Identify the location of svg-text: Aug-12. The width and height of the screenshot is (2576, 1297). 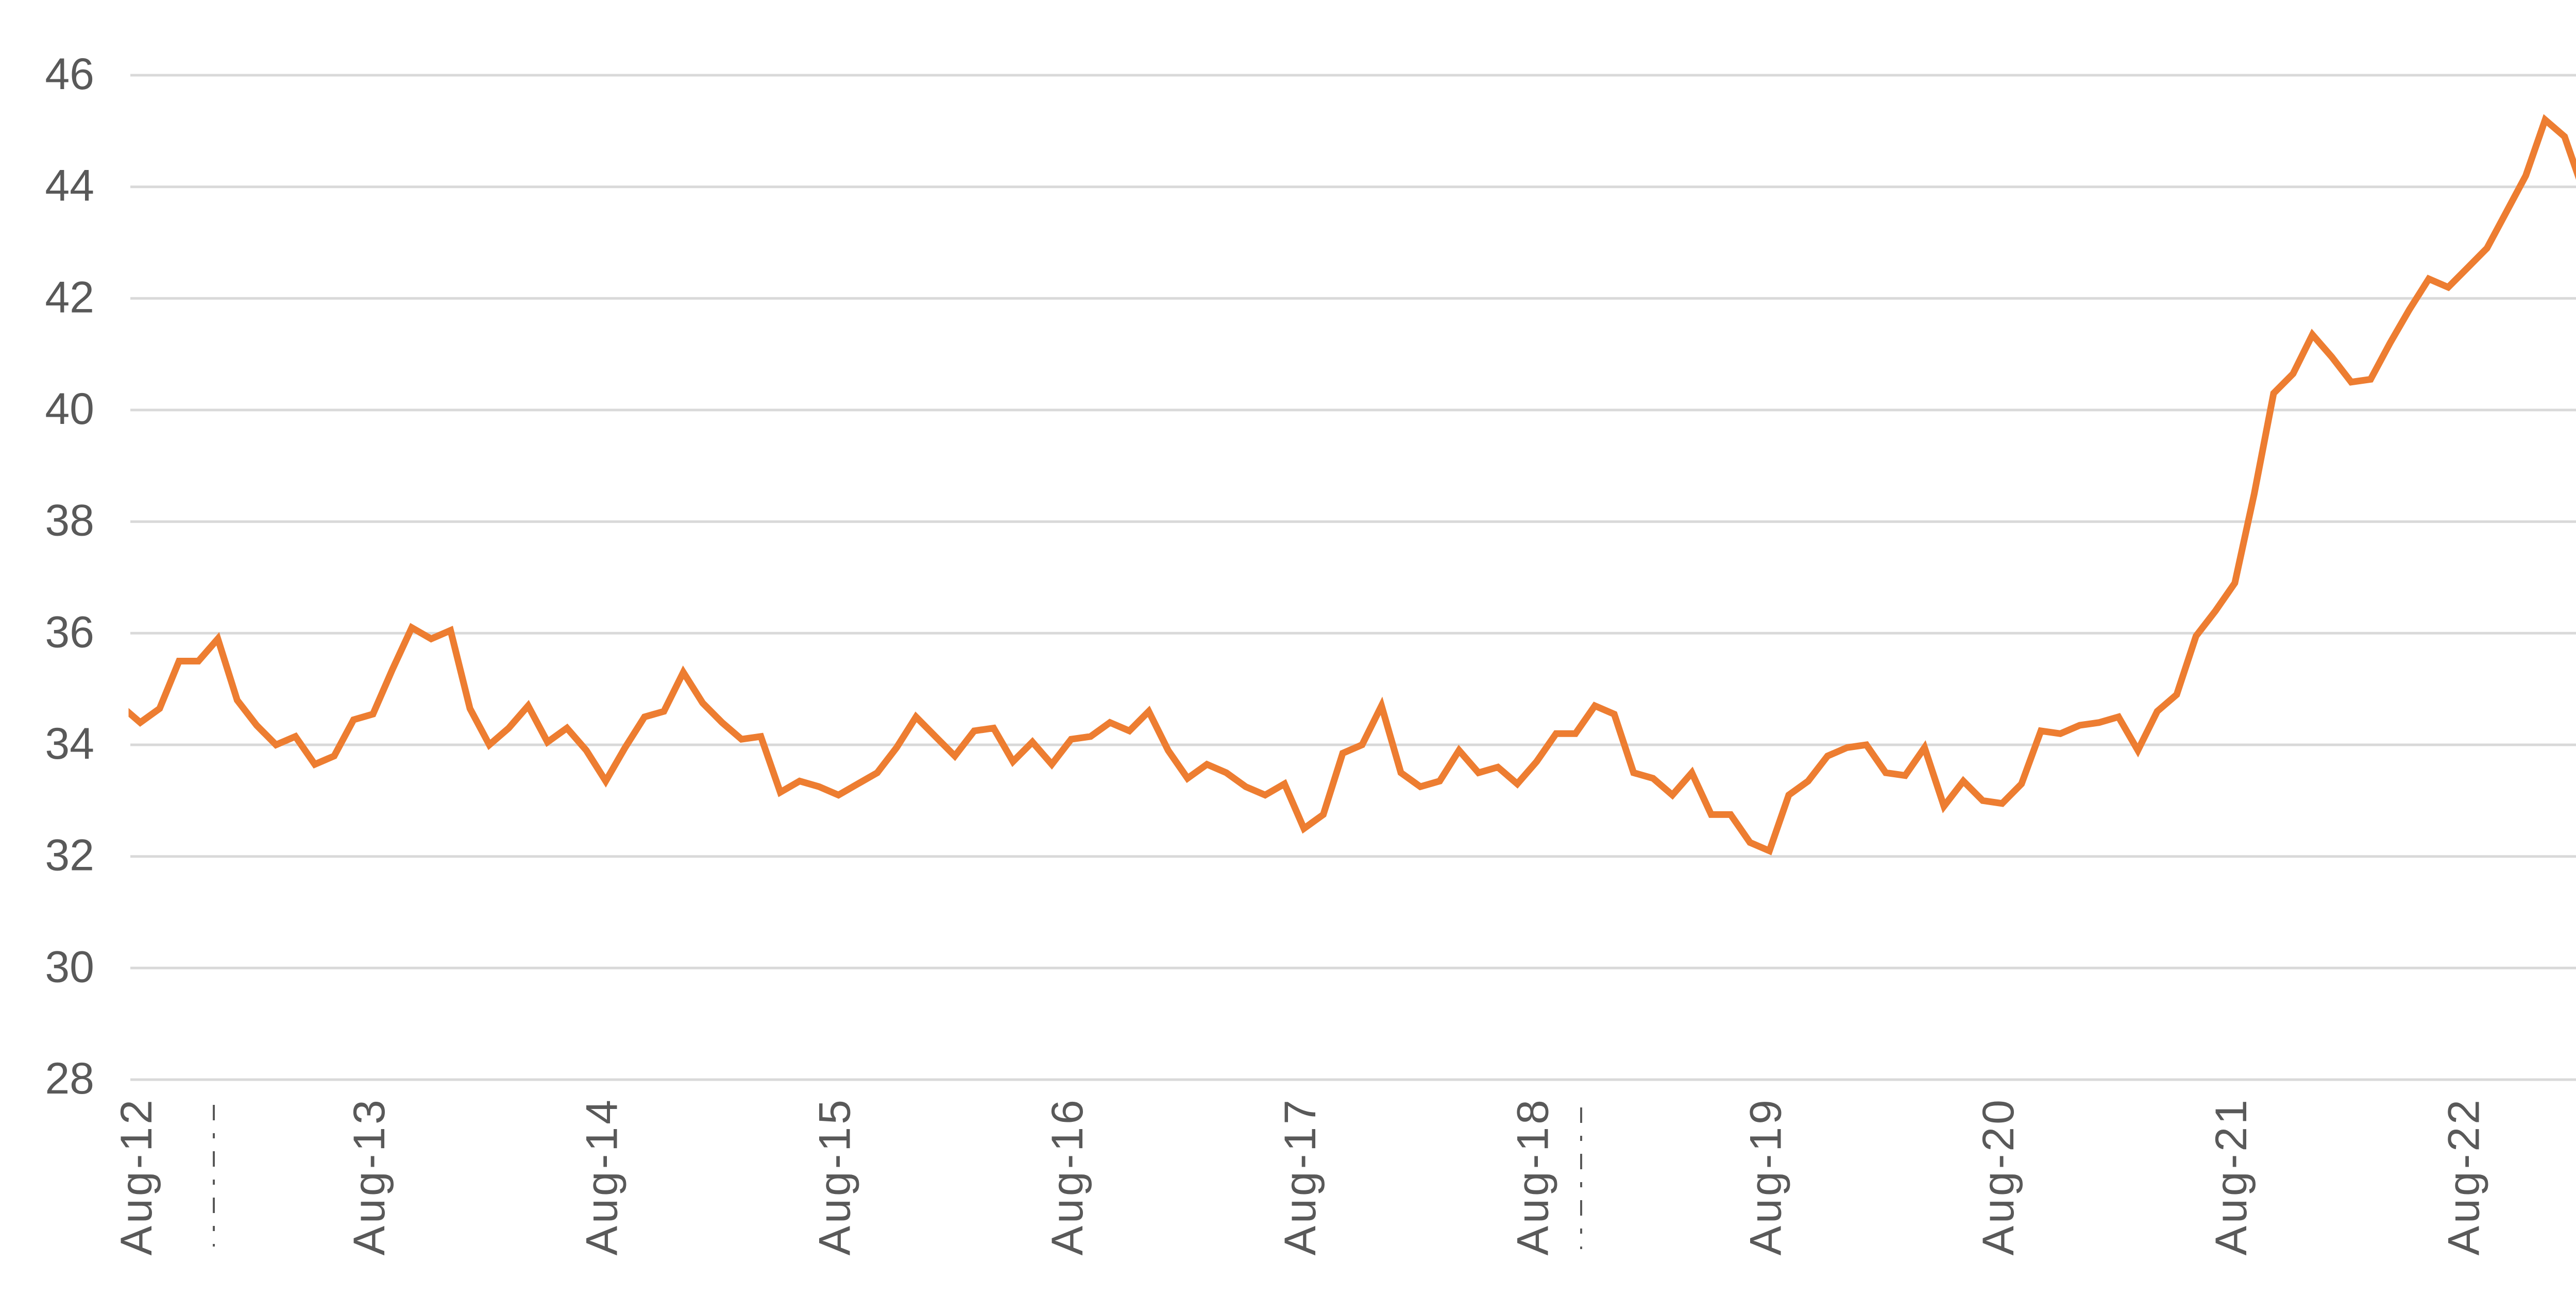
(136, 1176).